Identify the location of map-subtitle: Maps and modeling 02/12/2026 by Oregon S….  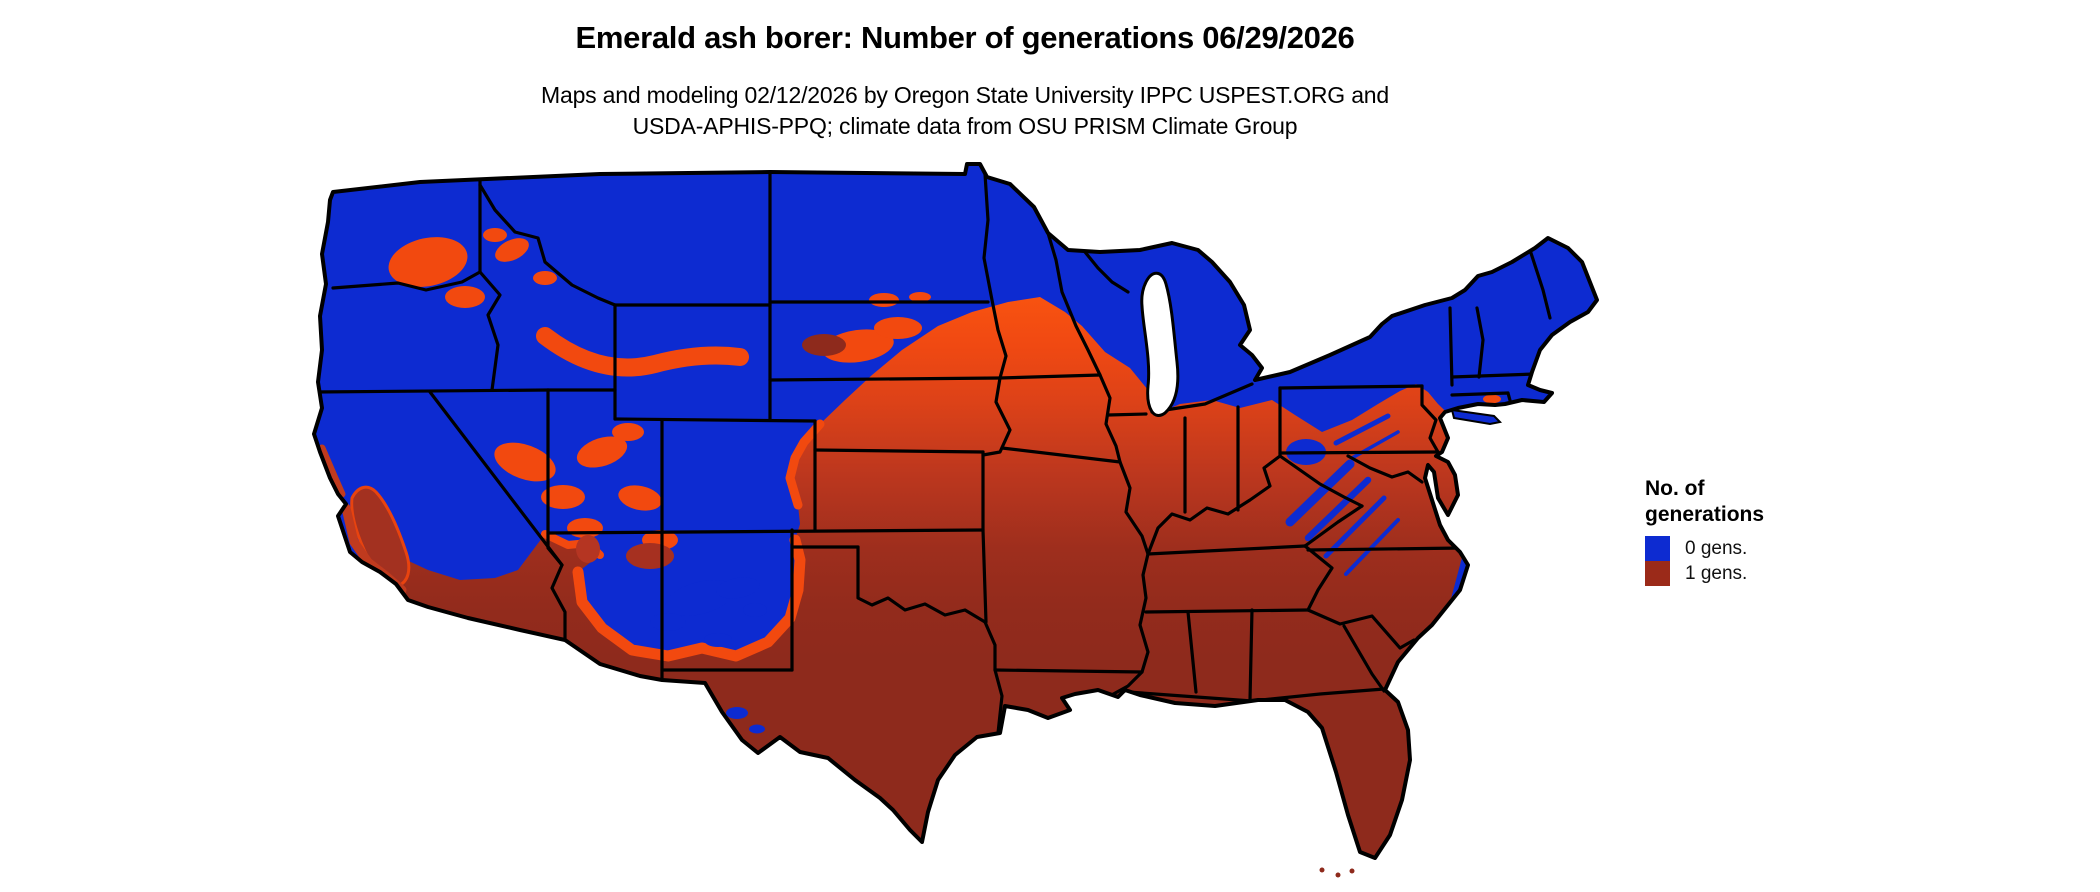
(965, 111).